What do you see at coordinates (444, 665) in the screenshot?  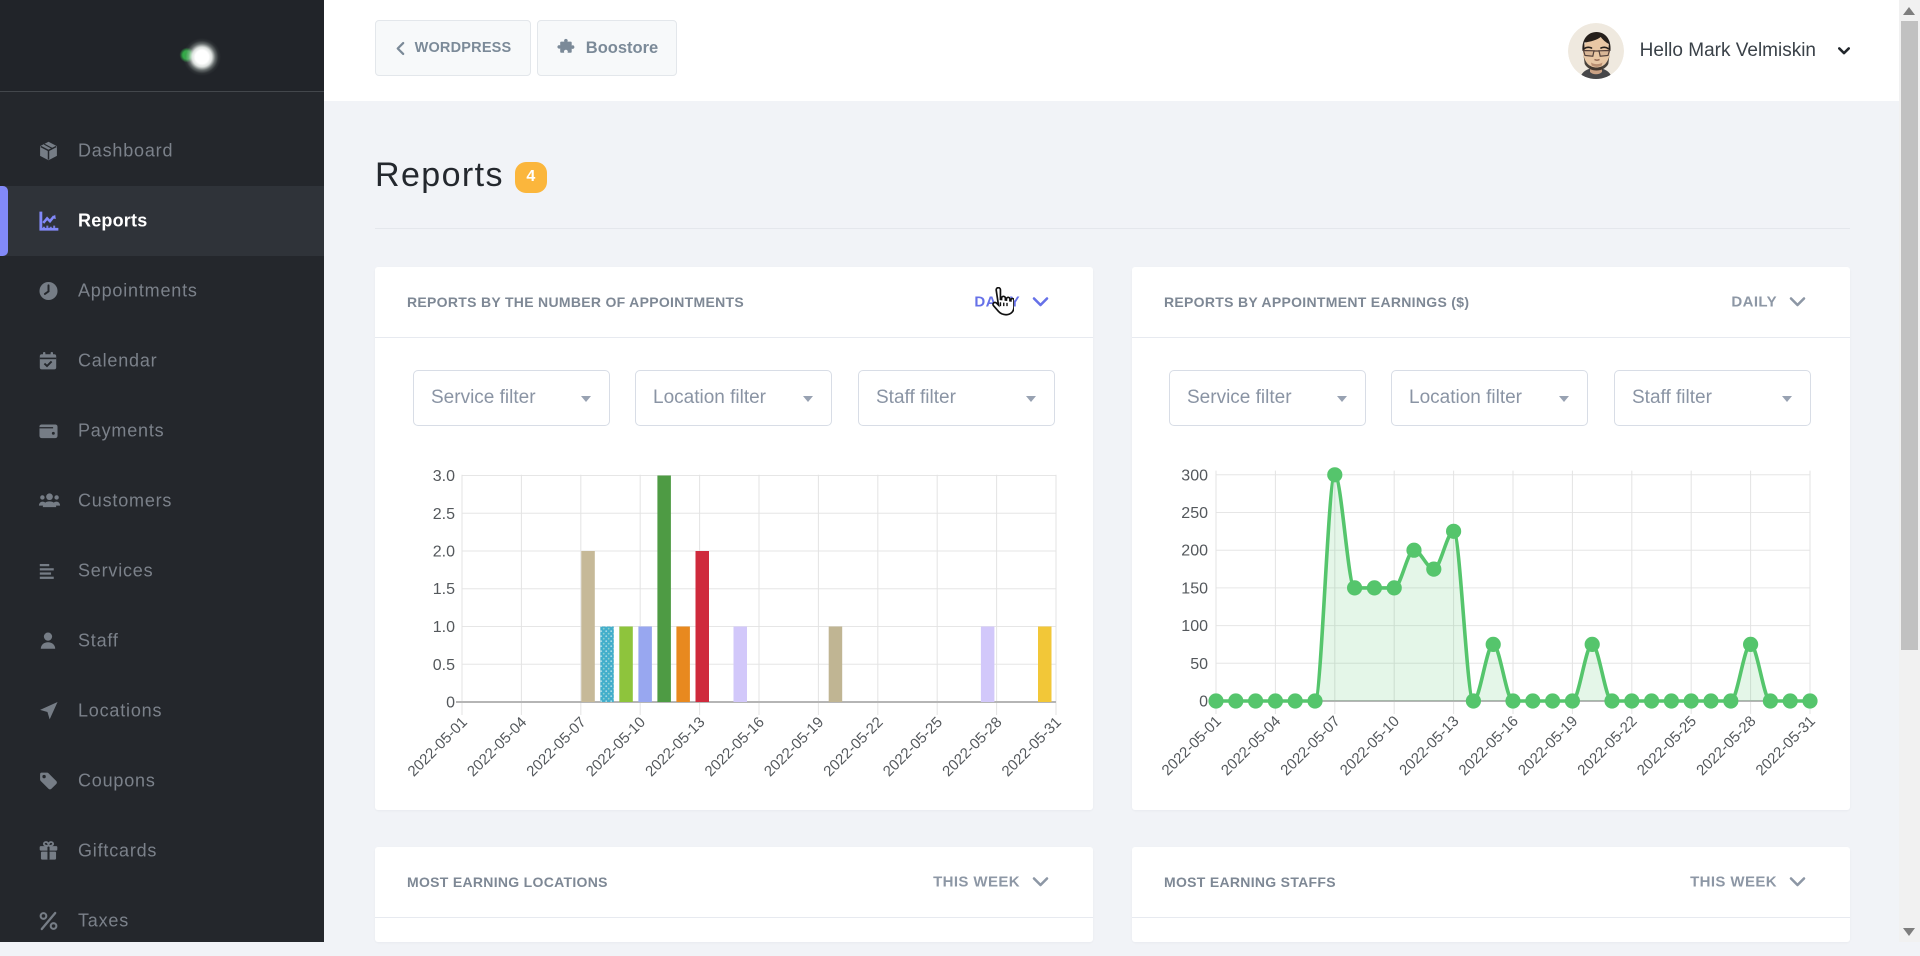 I see `svg-text: 0.5` at bounding box center [444, 665].